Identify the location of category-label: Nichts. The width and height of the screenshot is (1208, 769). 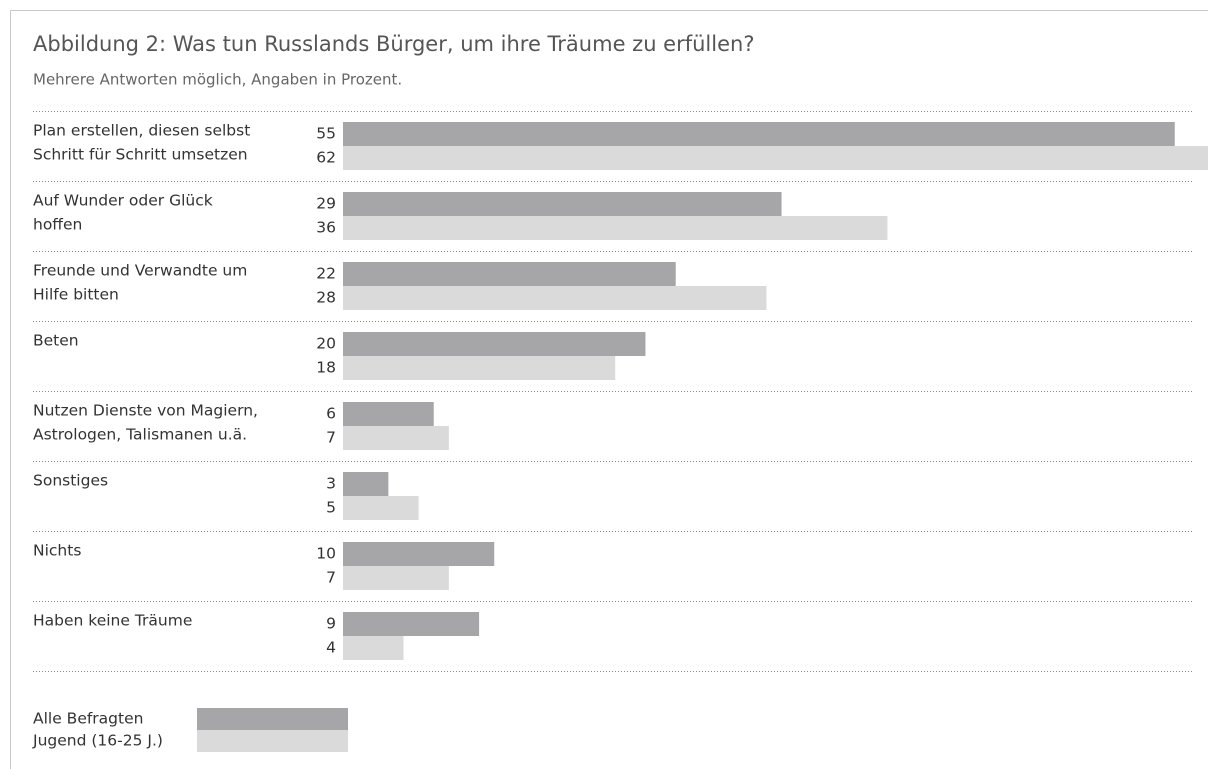
(57, 551).